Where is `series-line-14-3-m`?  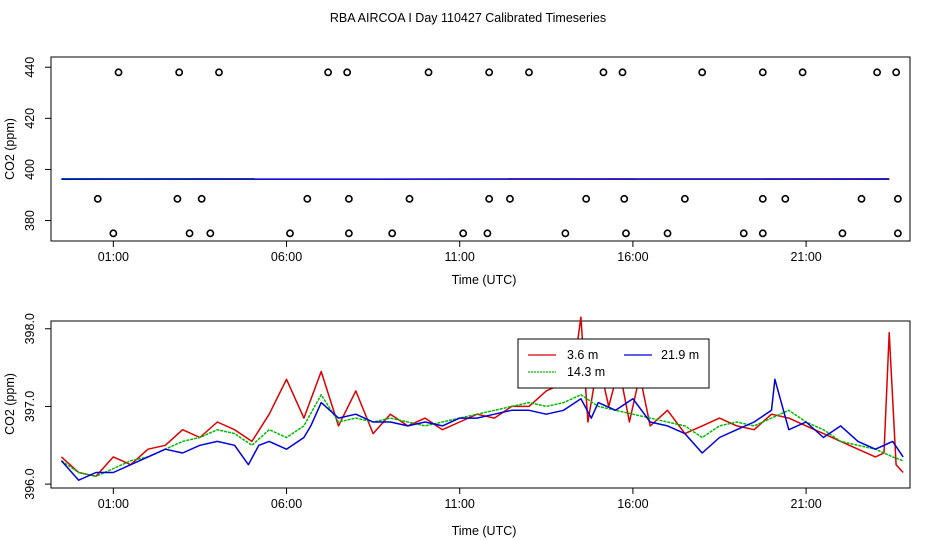
series-line-14-3-m is located at coordinates (482, 436).